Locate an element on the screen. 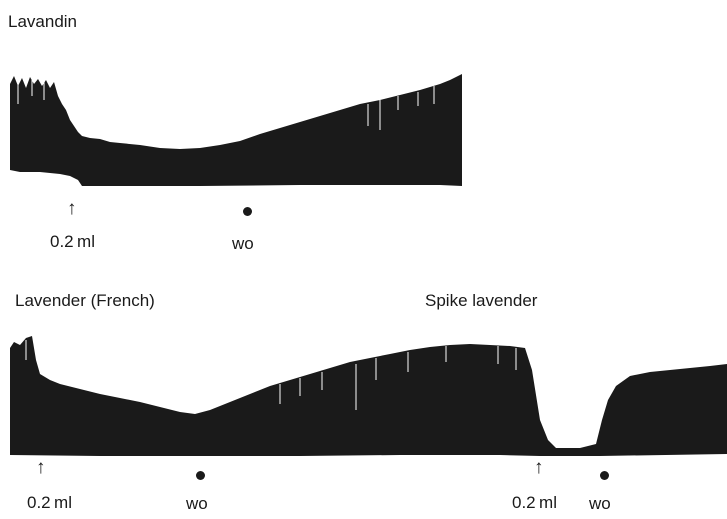  lavender-dose-label: 0.2 ml is located at coordinates (49, 502).